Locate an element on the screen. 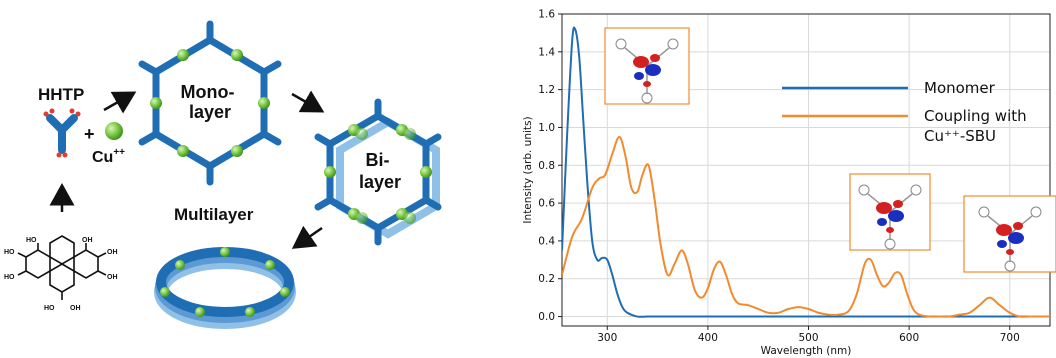 Image resolution: width=1056 pixels, height=358 pixels. y-tick-label: 0.8 is located at coordinates (546, 166).